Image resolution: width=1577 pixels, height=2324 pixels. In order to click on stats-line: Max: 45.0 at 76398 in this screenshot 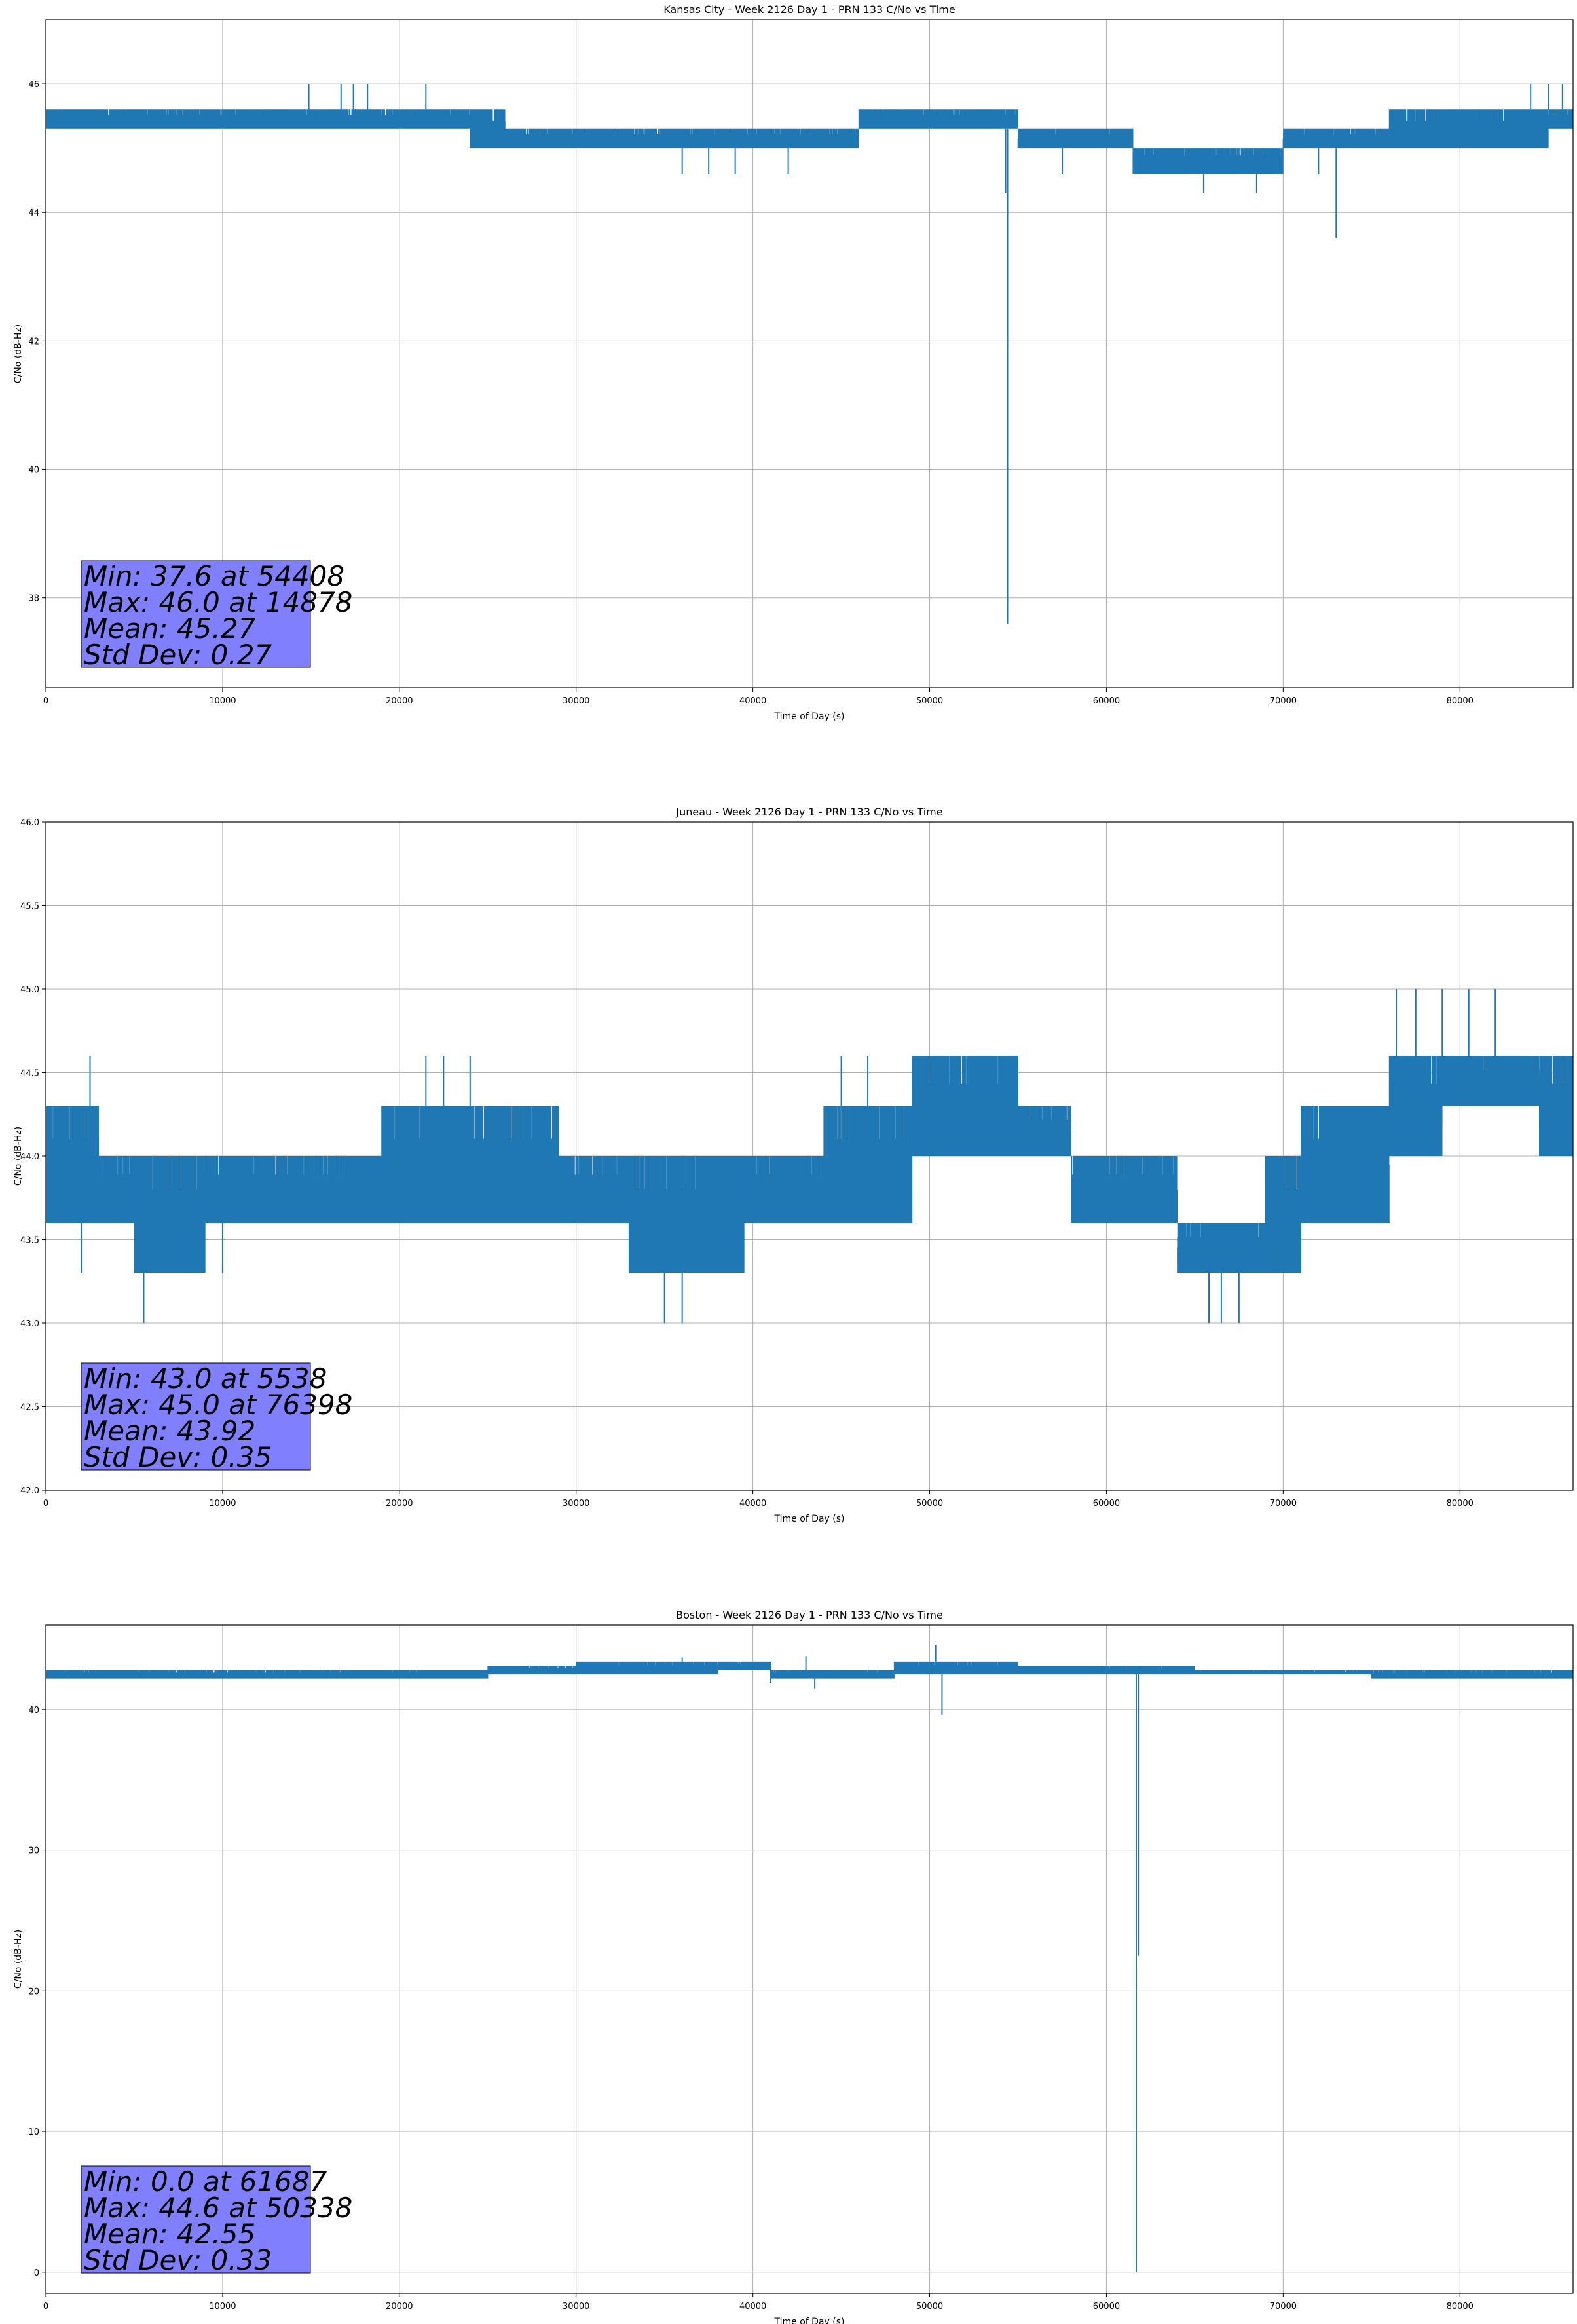, I will do `click(218, 1405)`.